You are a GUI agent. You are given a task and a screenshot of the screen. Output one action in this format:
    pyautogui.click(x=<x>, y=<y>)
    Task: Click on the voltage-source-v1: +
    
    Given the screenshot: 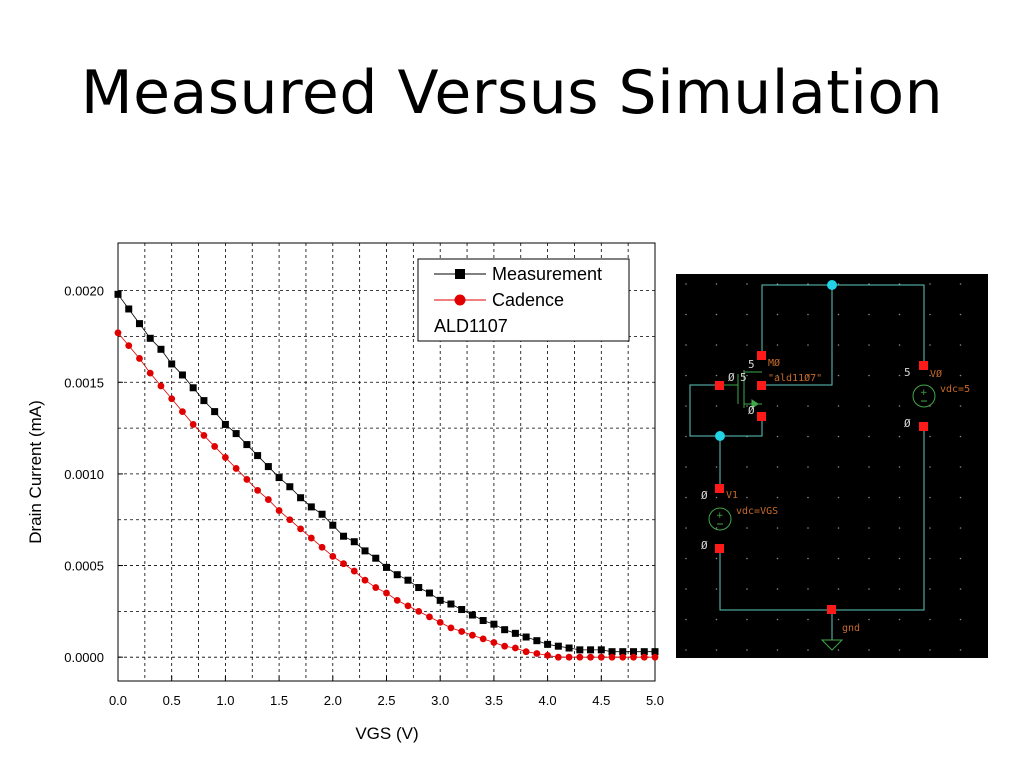 What is the action you would take?
    pyautogui.click(x=720, y=519)
    